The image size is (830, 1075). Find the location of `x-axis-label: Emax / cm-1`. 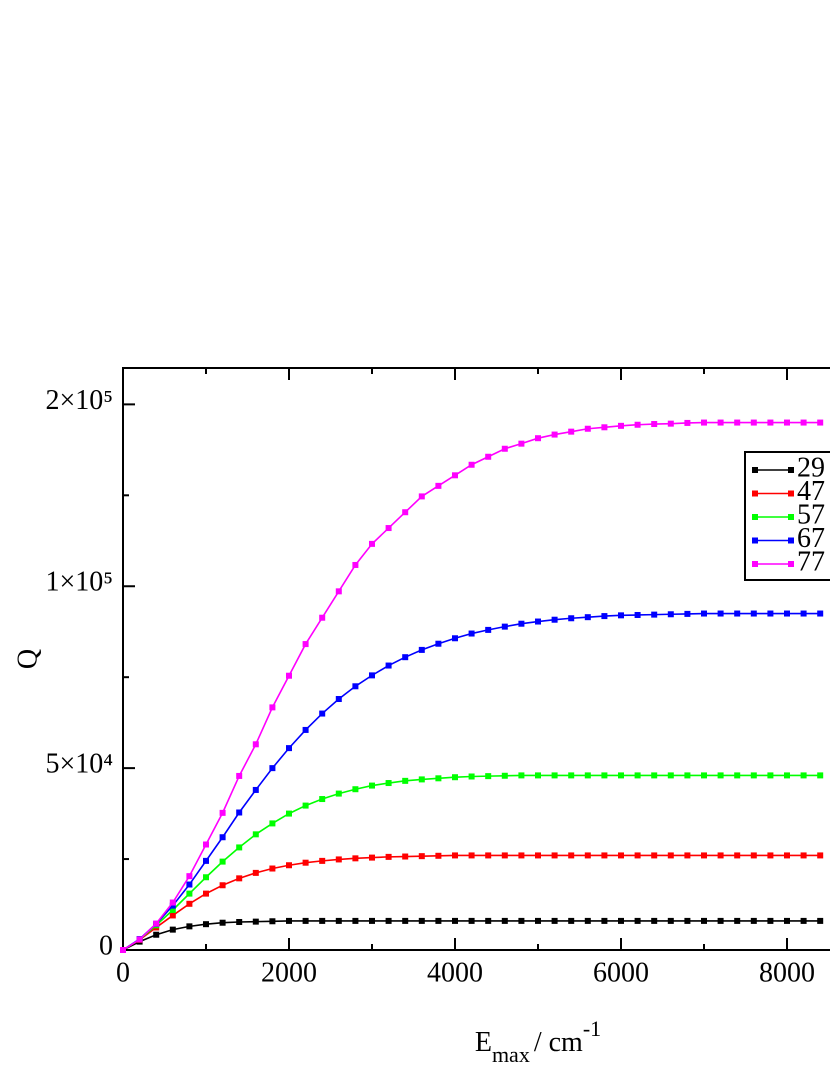

x-axis-label: Emax / cm-1 is located at coordinates (538, 1041).